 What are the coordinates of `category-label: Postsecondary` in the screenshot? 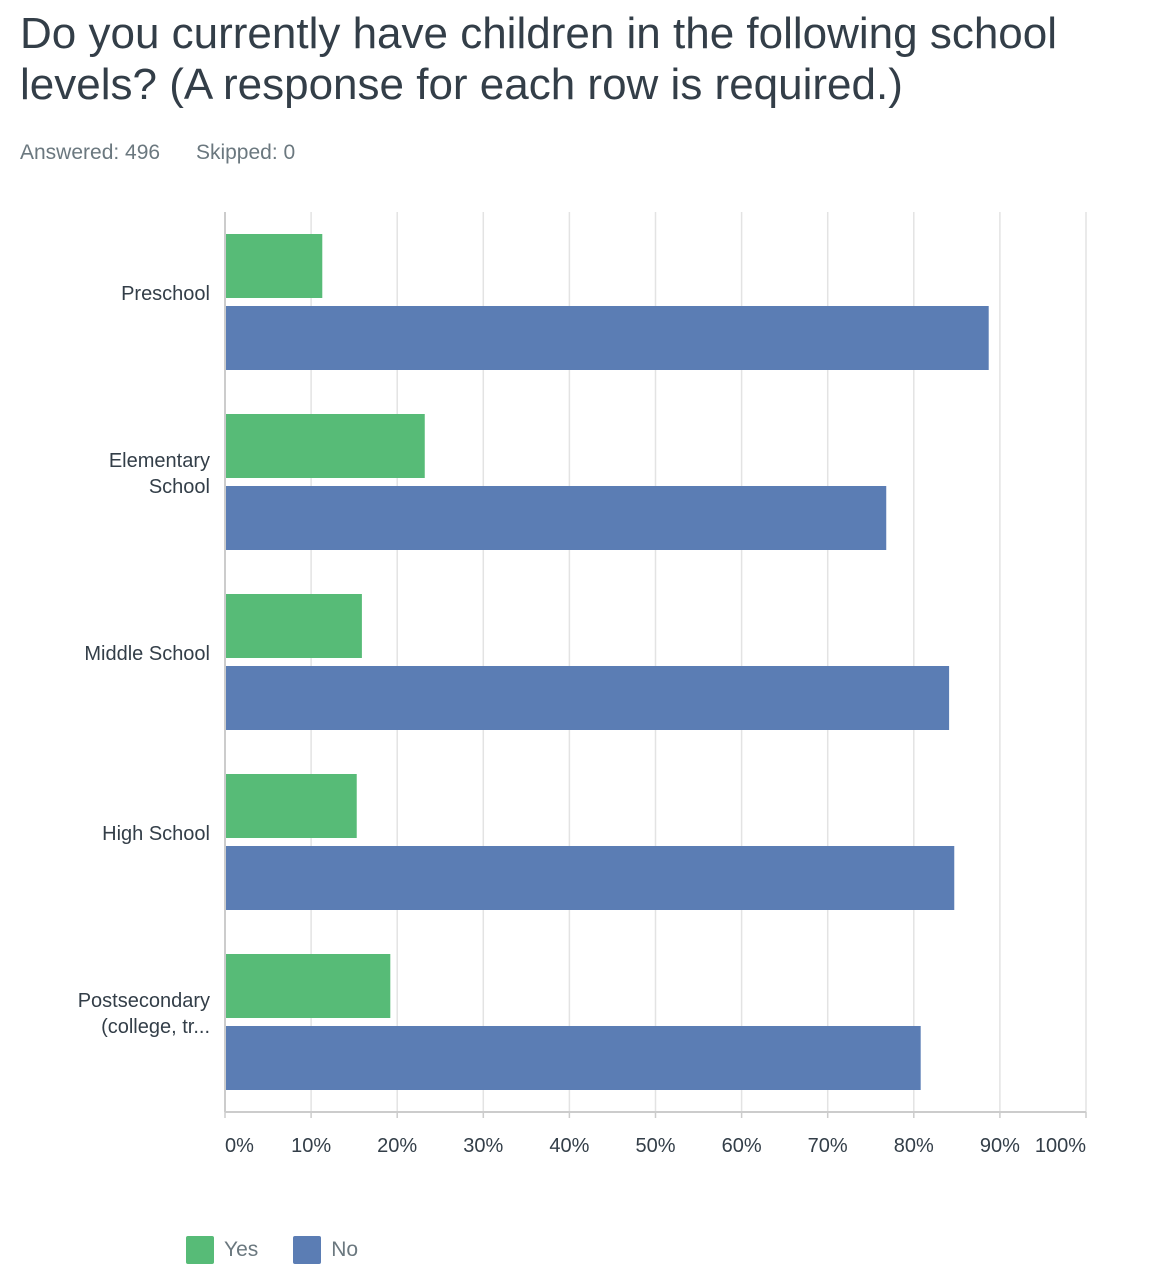 It's located at (144, 1001).